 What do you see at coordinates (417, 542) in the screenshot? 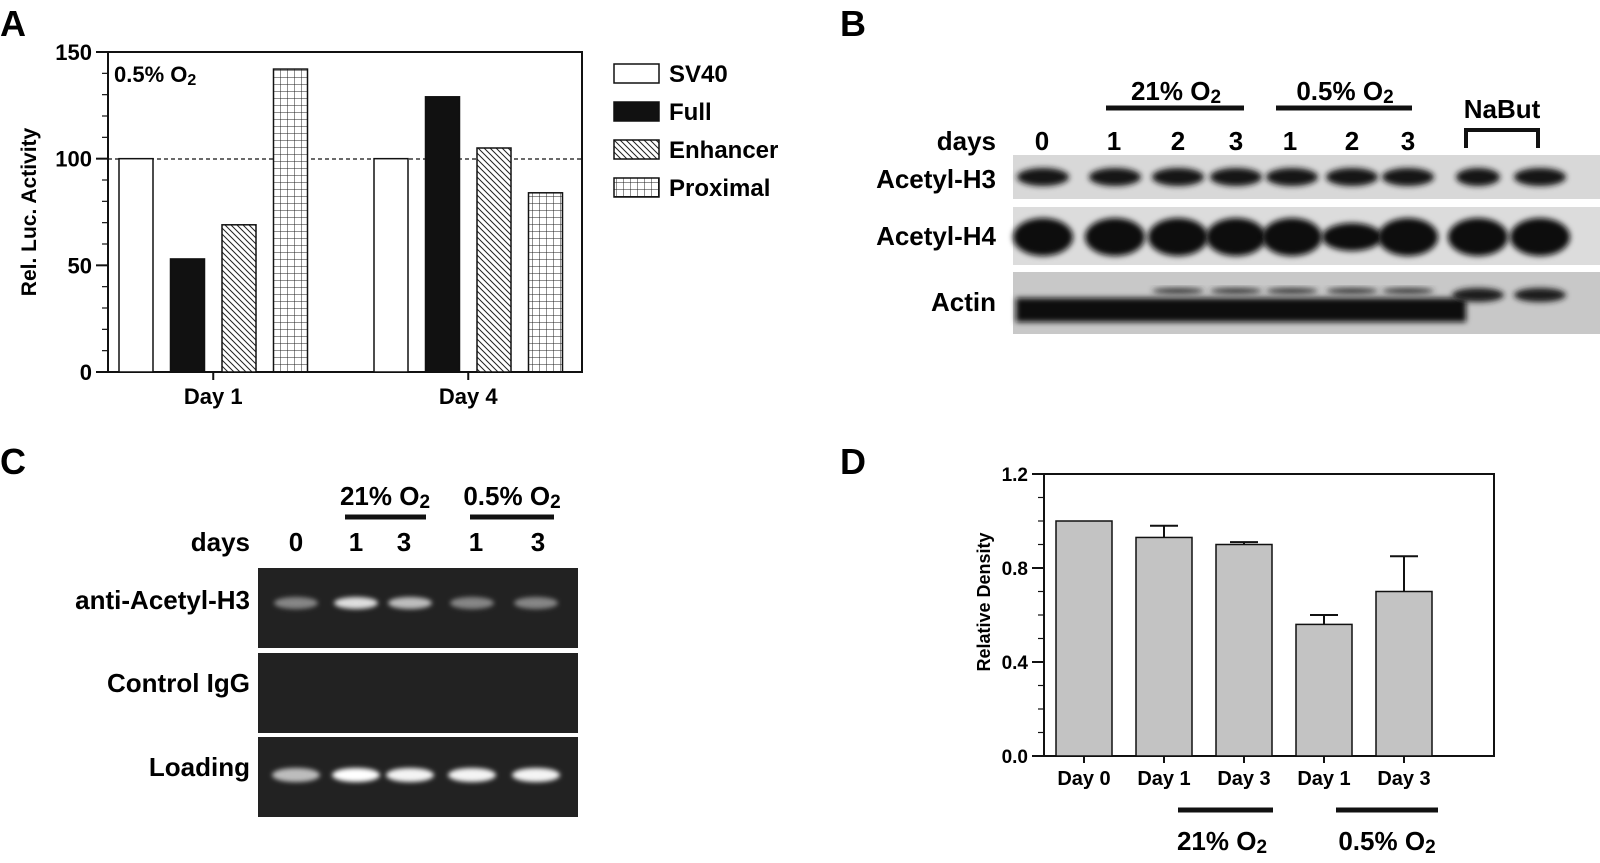
I see `panel-c-lane-labels: 0 1 3 1 3` at bounding box center [417, 542].